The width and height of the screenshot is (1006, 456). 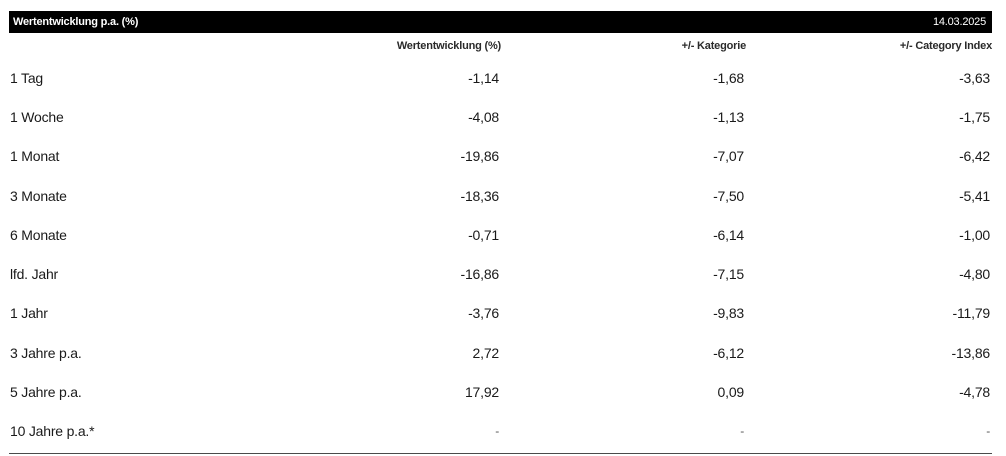 What do you see at coordinates (742, 431) in the screenshot?
I see `category-diff-value: -` at bounding box center [742, 431].